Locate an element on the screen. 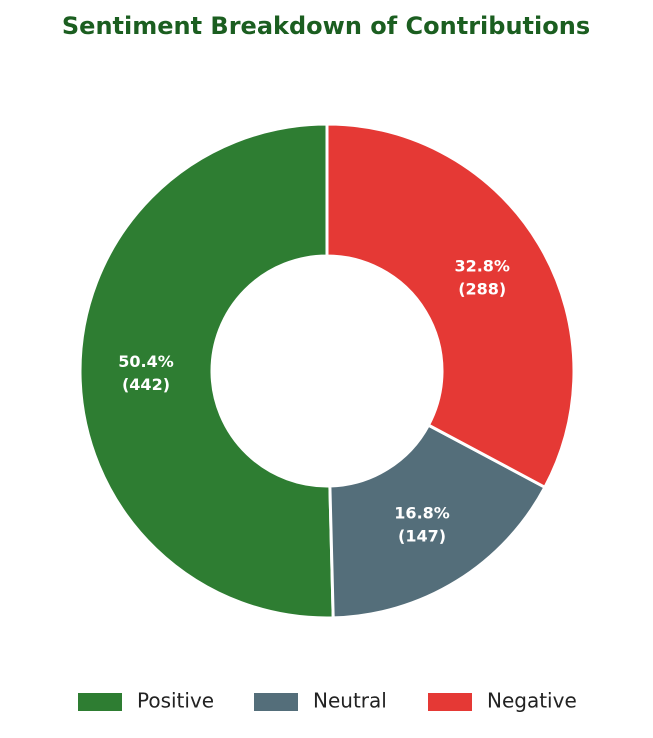  legend-label: Negative is located at coordinates (532, 701).